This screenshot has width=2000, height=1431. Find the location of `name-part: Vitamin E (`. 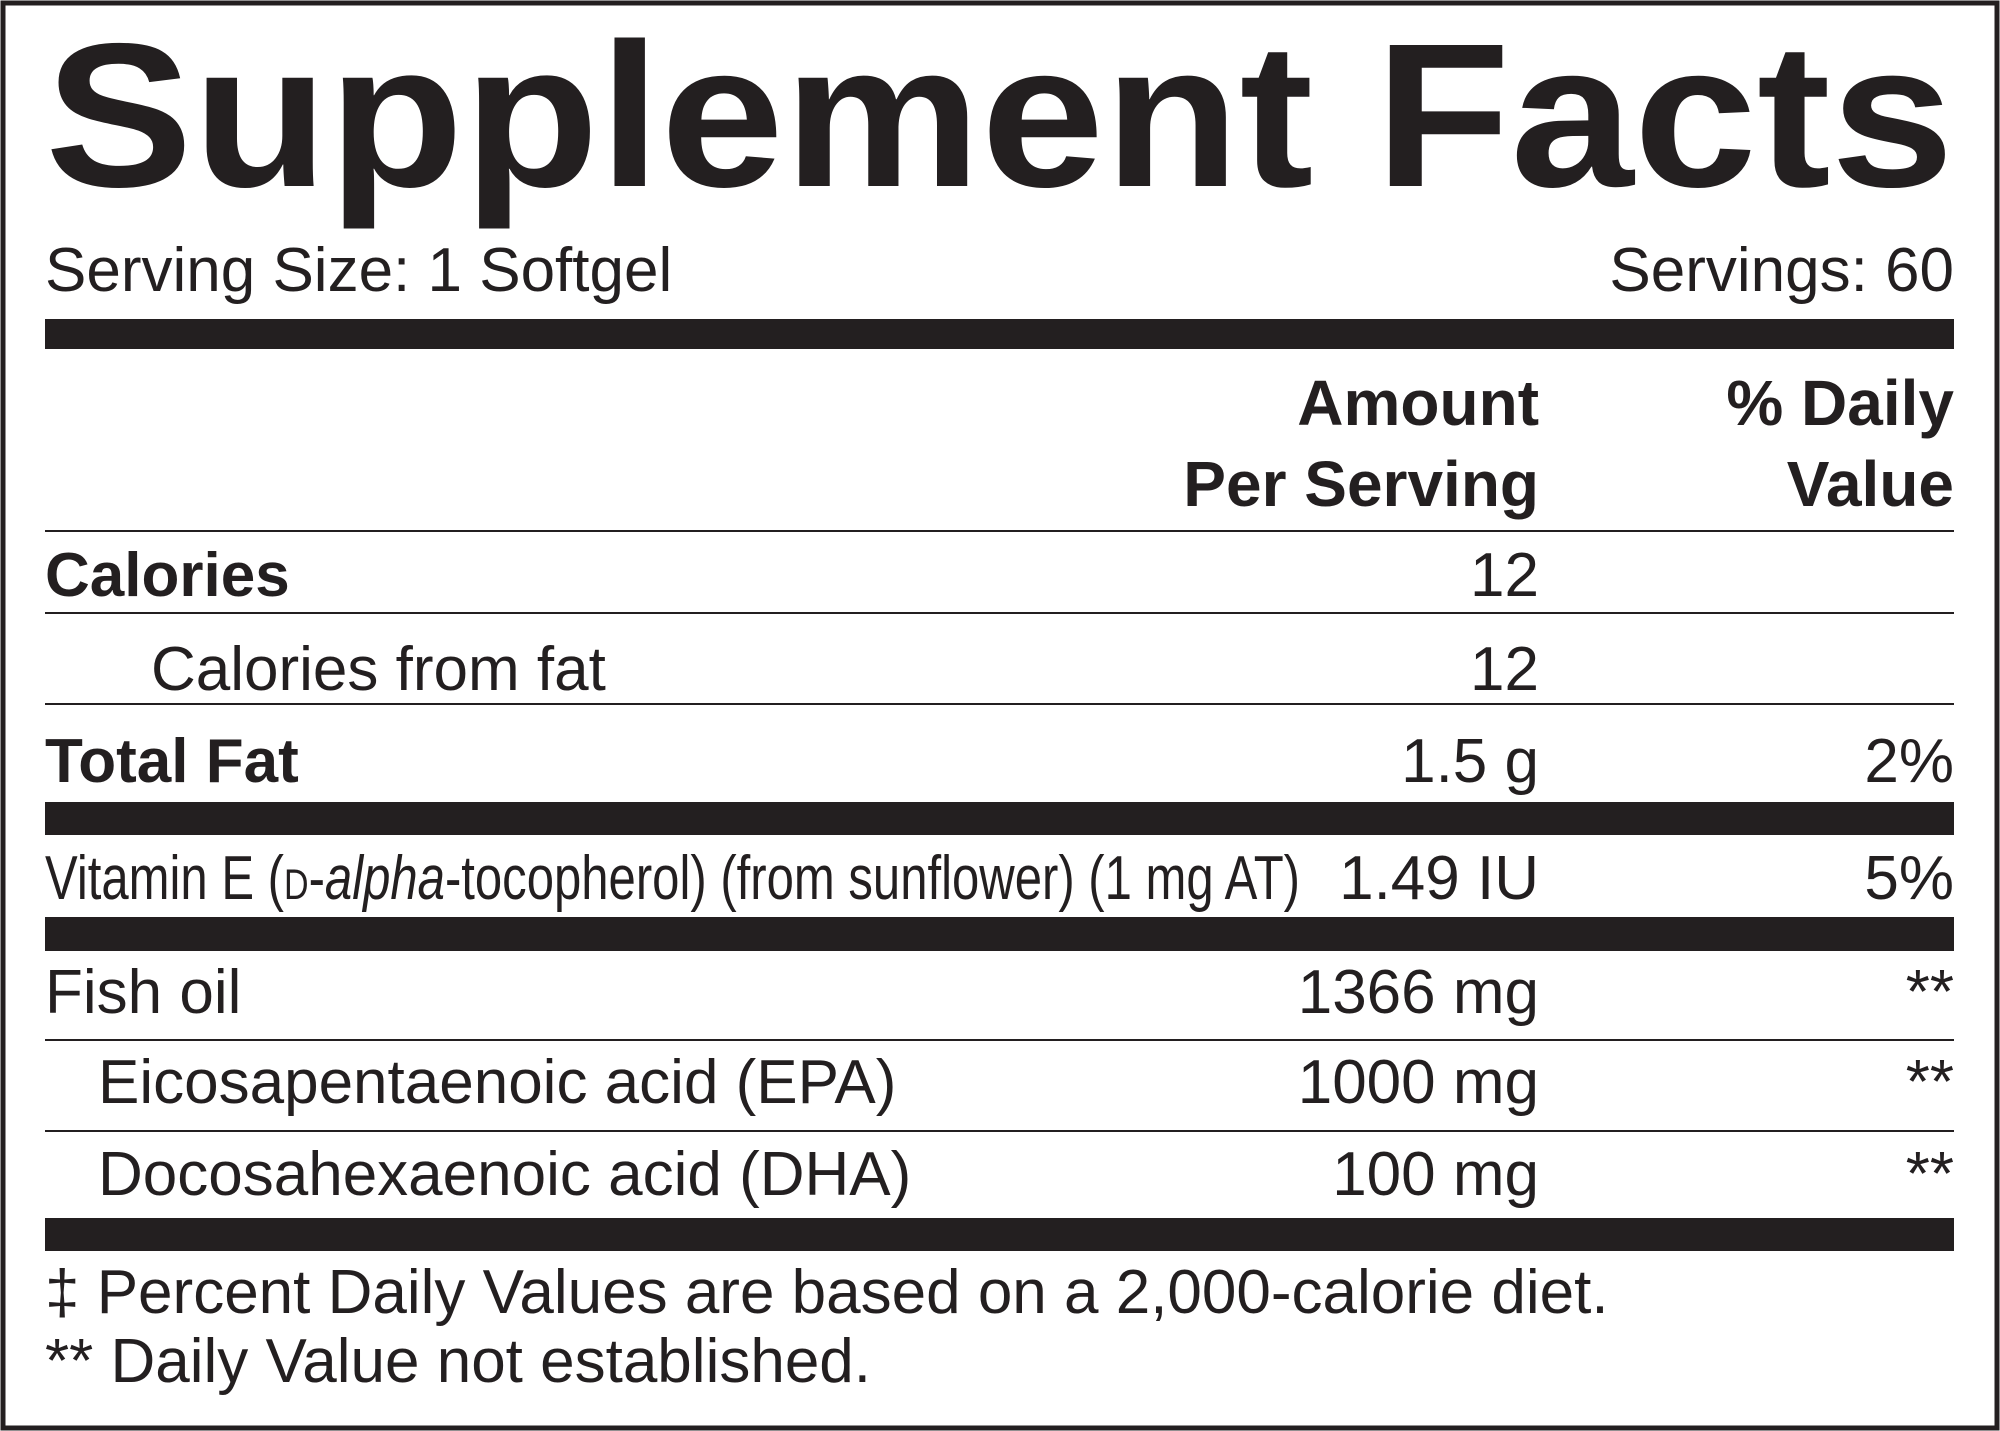

name-part: Vitamin E ( is located at coordinates (164, 878).